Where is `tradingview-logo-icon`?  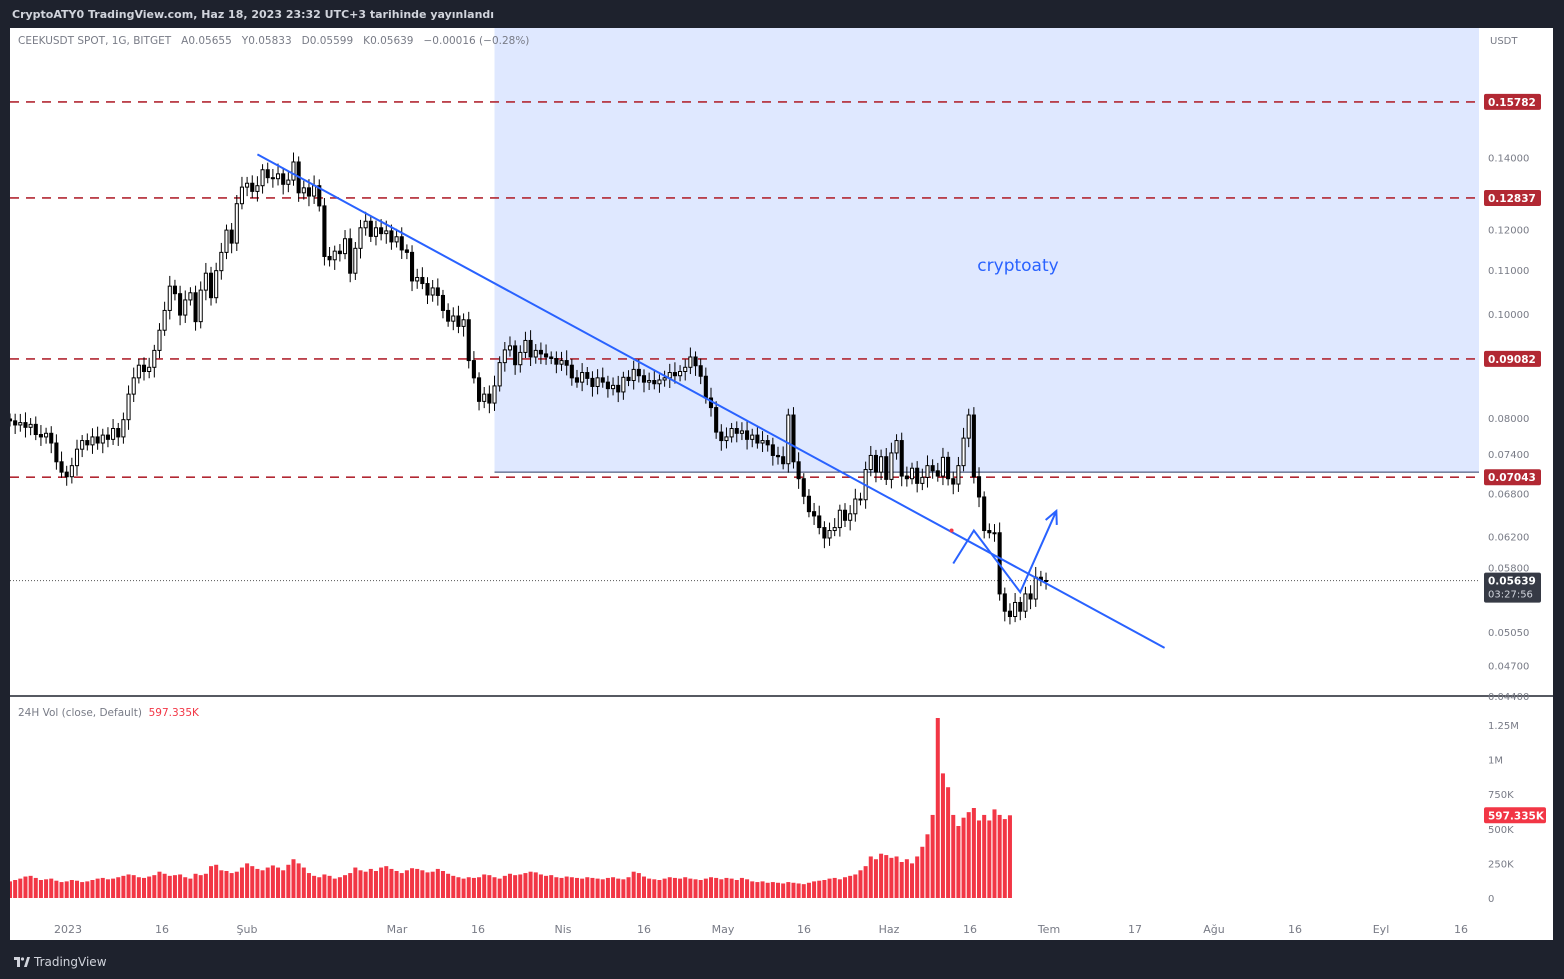 tradingview-logo-icon is located at coordinates (22, 962).